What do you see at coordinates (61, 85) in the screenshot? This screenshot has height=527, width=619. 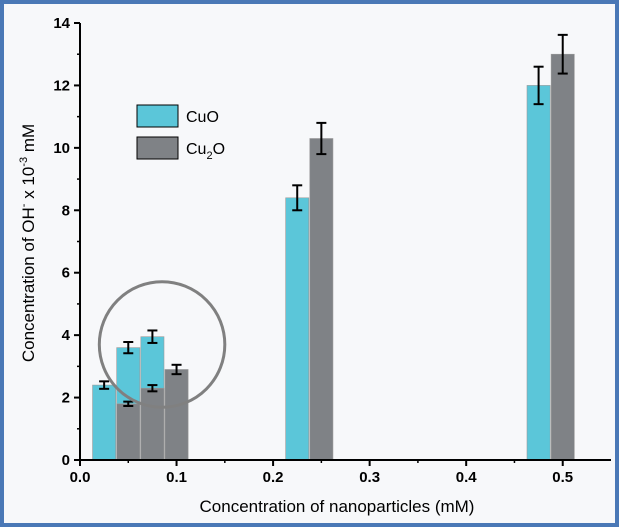 I see `y-tick-label: 12` at bounding box center [61, 85].